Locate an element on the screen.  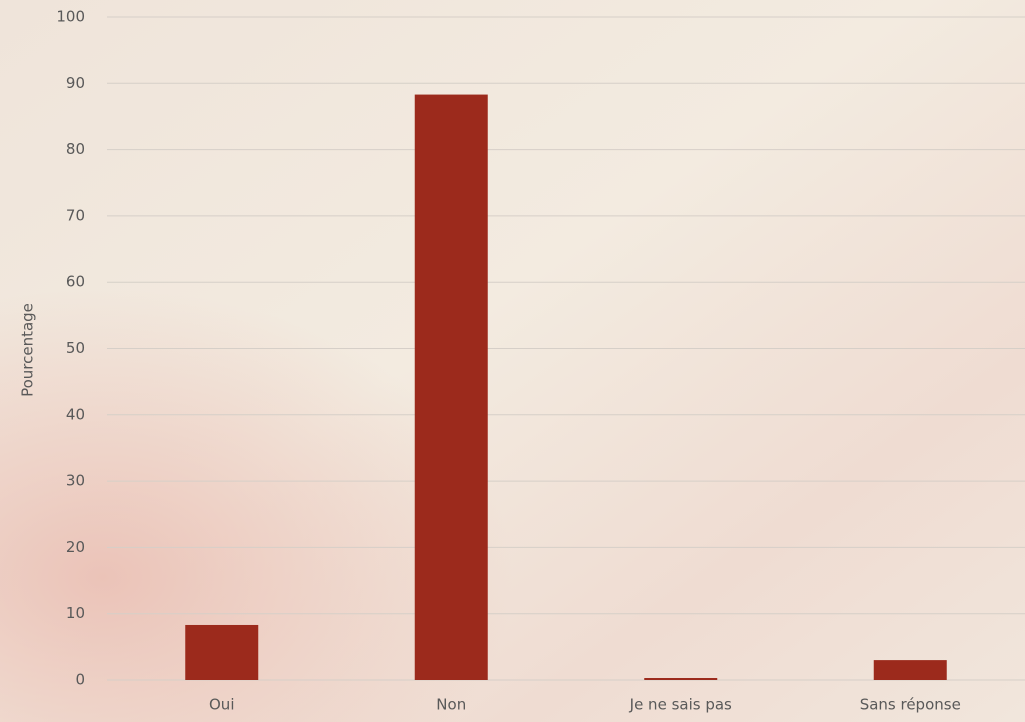
y-tick-label: 0 is located at coordinates (80, 680).